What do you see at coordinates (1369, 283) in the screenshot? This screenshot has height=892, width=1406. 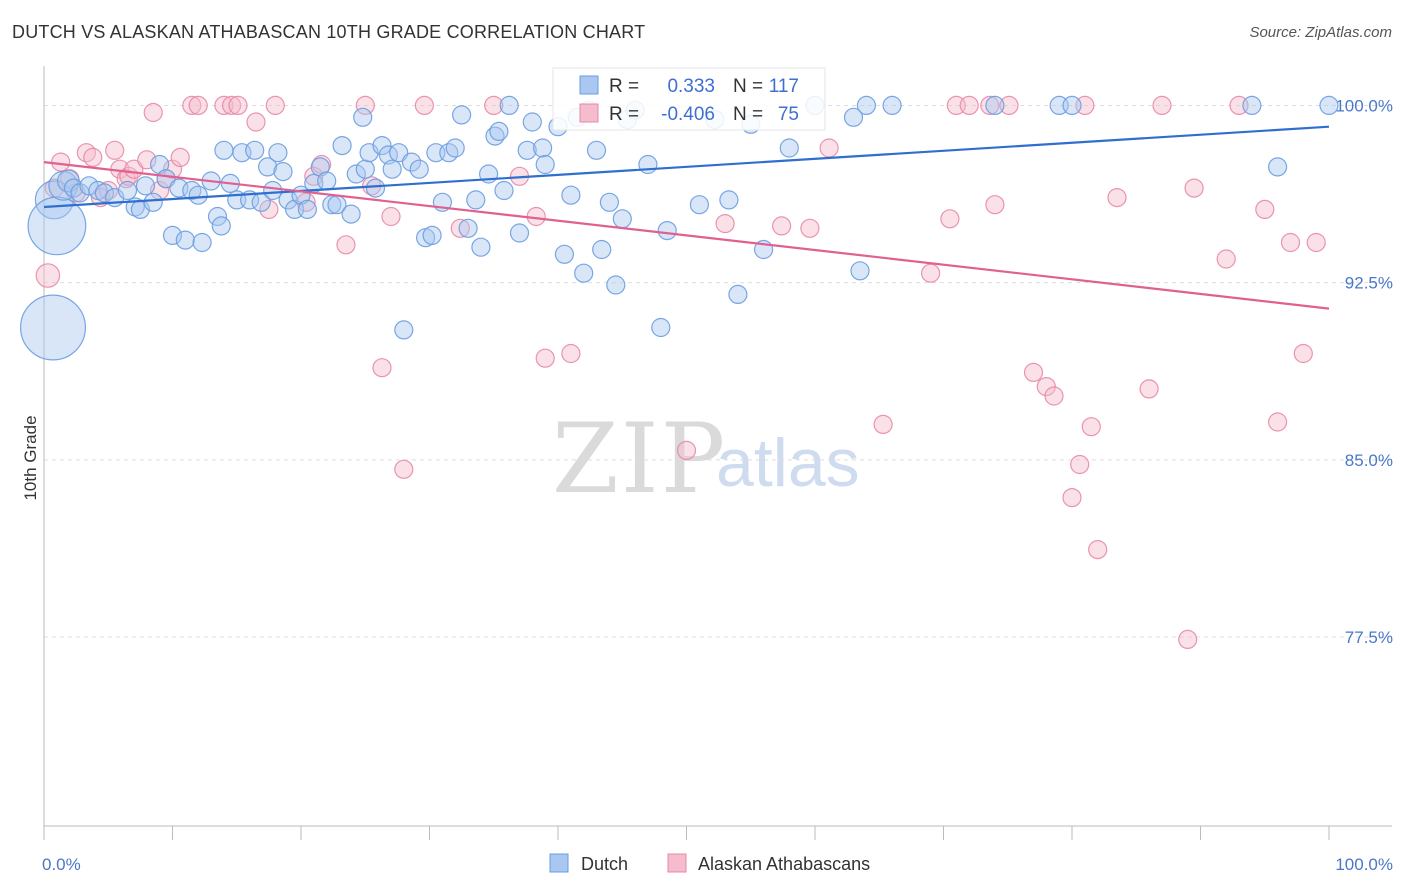 I see `y-tick-label: 92.5%` at bounding box center [1369, 283].